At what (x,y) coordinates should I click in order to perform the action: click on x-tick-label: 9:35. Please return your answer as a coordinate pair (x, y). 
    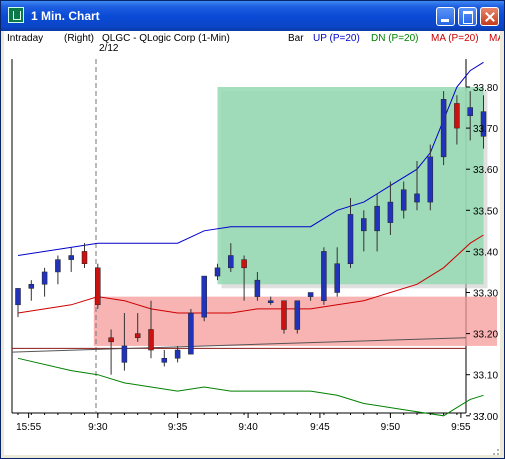
    Looking at the image, I should click on (178, 427).